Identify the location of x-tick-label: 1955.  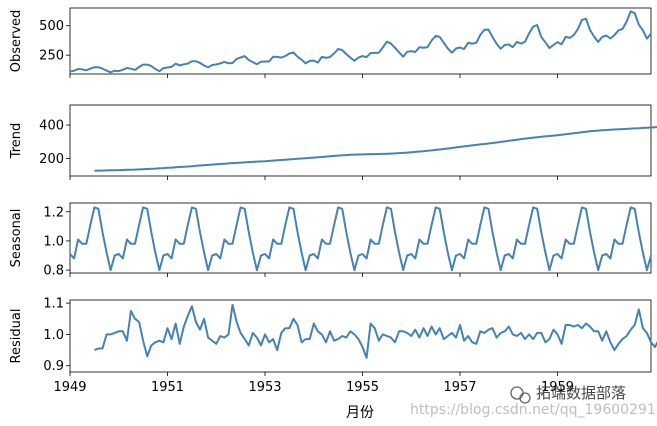
(362, 387).